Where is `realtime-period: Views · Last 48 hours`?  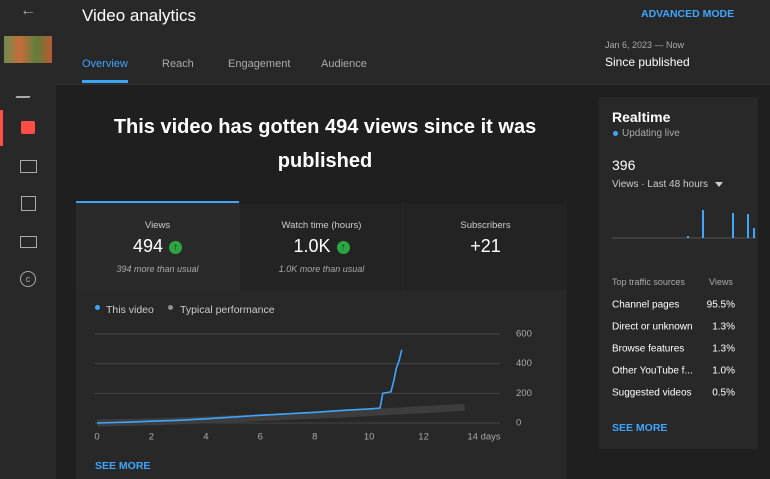 realtime-period: Views · Last 48 hours is located at coordinates (660, 184).